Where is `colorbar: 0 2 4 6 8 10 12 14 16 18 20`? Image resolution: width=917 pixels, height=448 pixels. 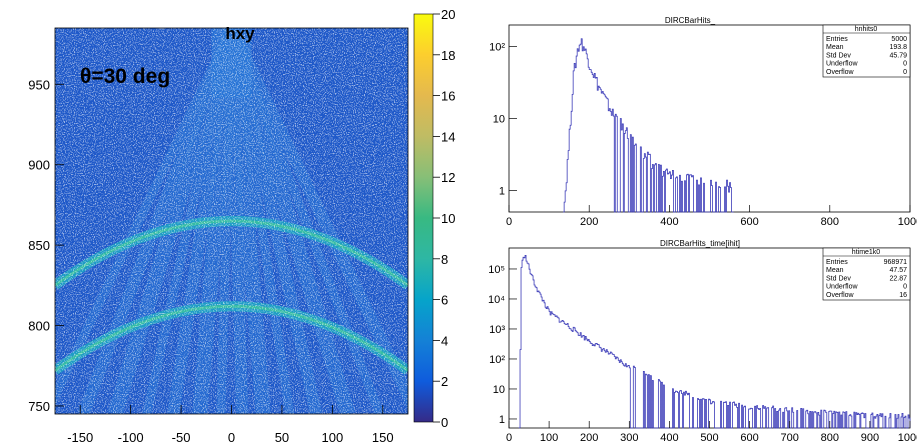
colorbar: 0 2 4 6 8 10 12 14 16 18 20 is located at coordinates (434, 218).